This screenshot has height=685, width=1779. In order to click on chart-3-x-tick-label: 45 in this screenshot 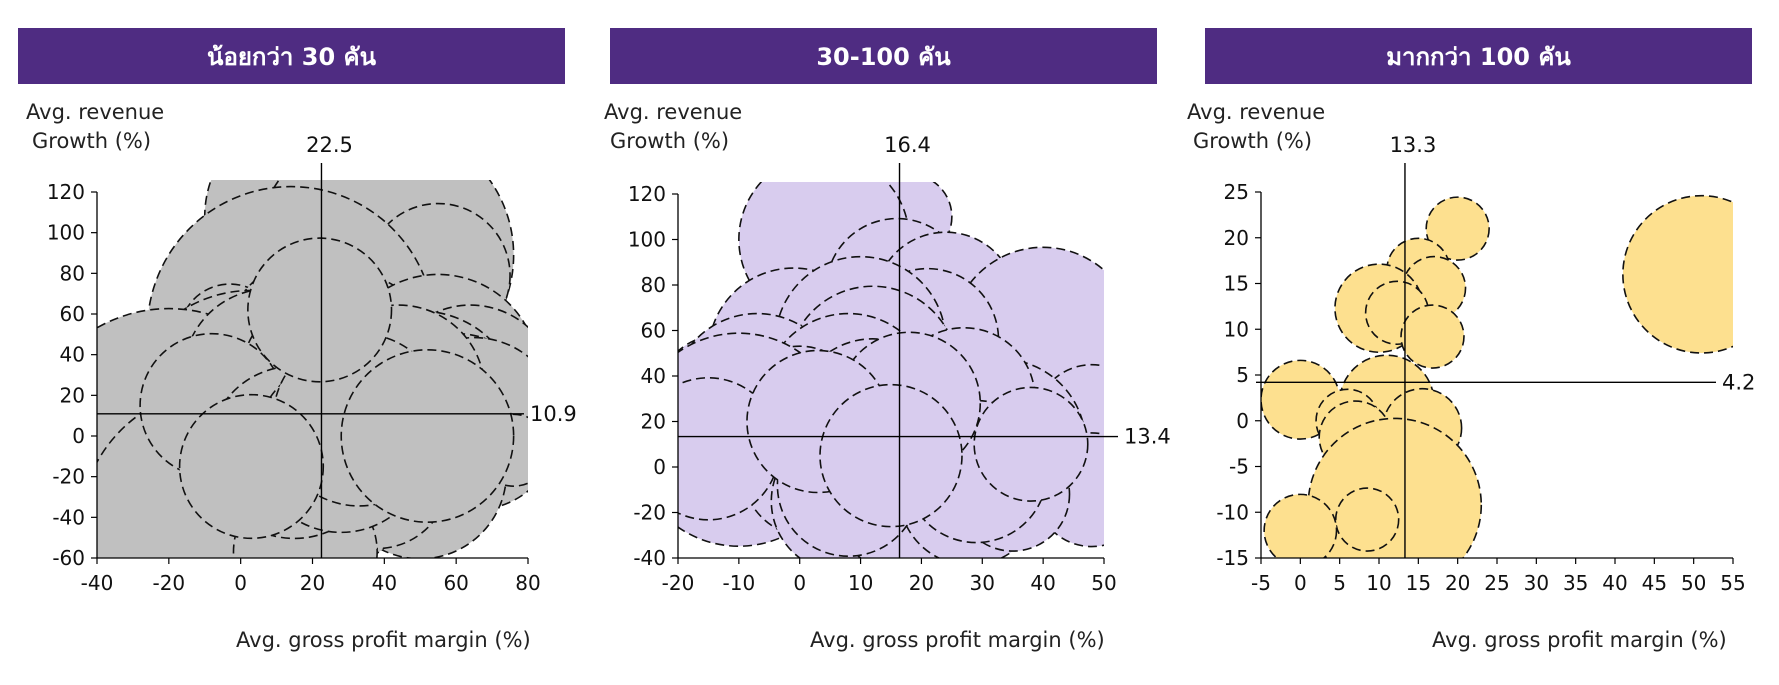, I will do `click(1654, 583)`.